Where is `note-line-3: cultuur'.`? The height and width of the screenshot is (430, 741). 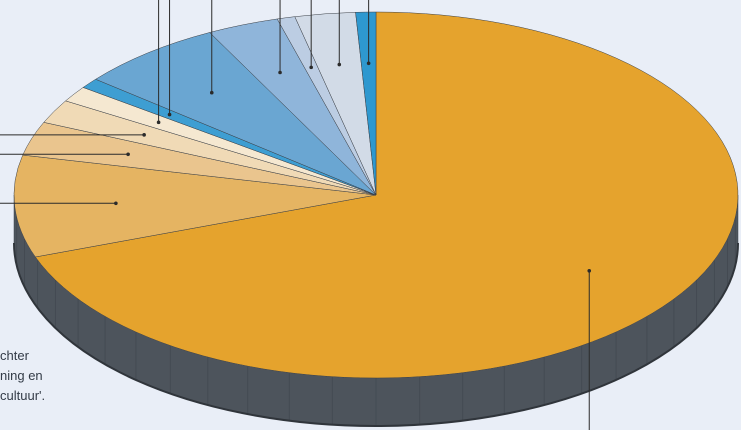 note-line-3: cultuur'. is located at coordinates (23, 395).